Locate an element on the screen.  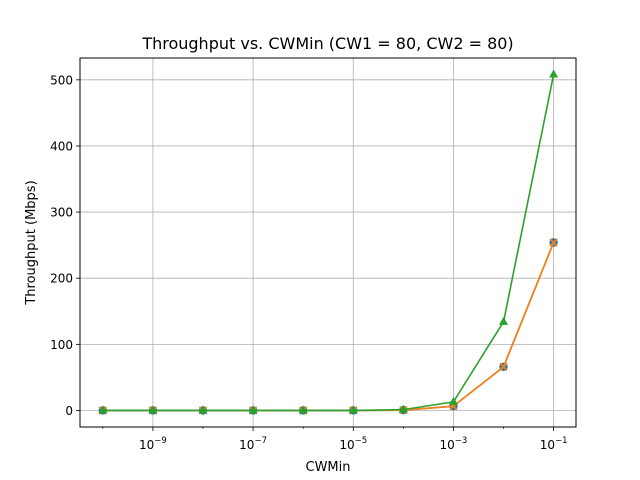
y-axis-ticks: 0 100 200 300 400 500 is located at coordinates (65, 245).